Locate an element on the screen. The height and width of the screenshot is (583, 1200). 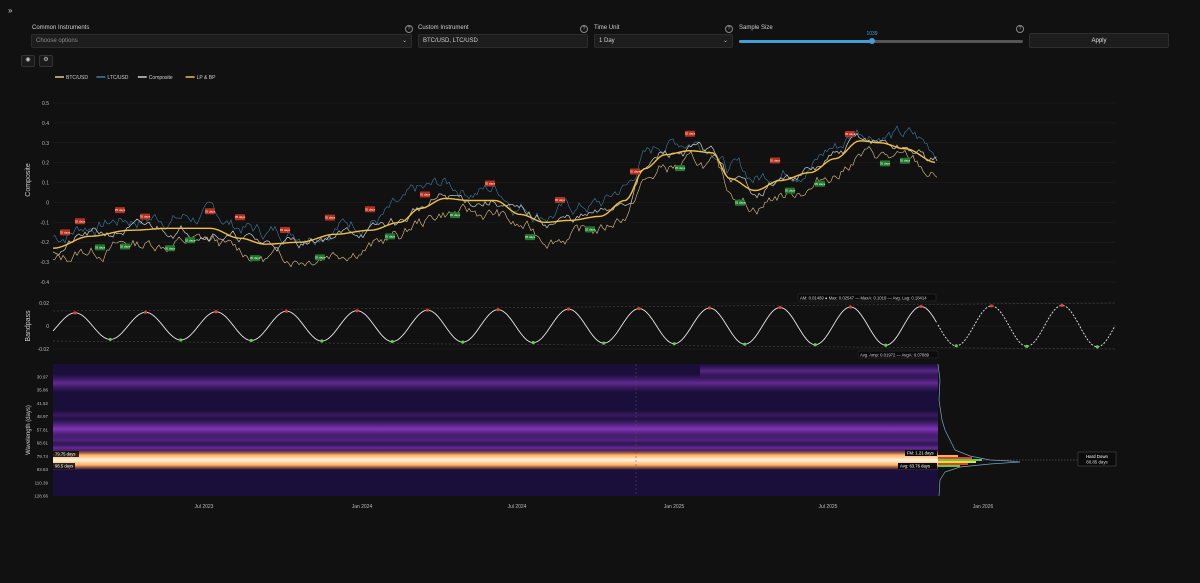
time-unit-select: 1 Day ⌄ is located at coordinates (663, 41).